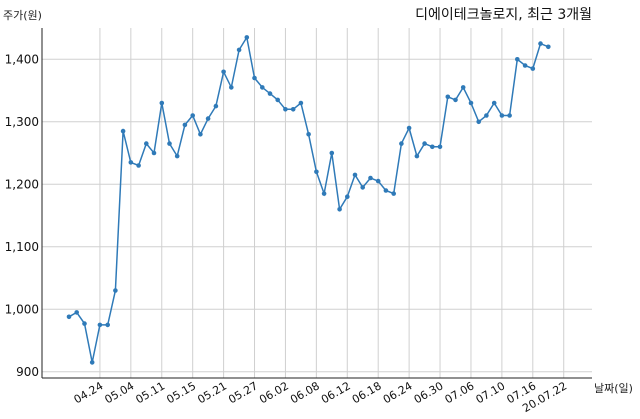  What do you see at coordinates (367, 392) in the screenshot?
I see `x-tick-label-9: 06.18` at bounding box center [367, 392].